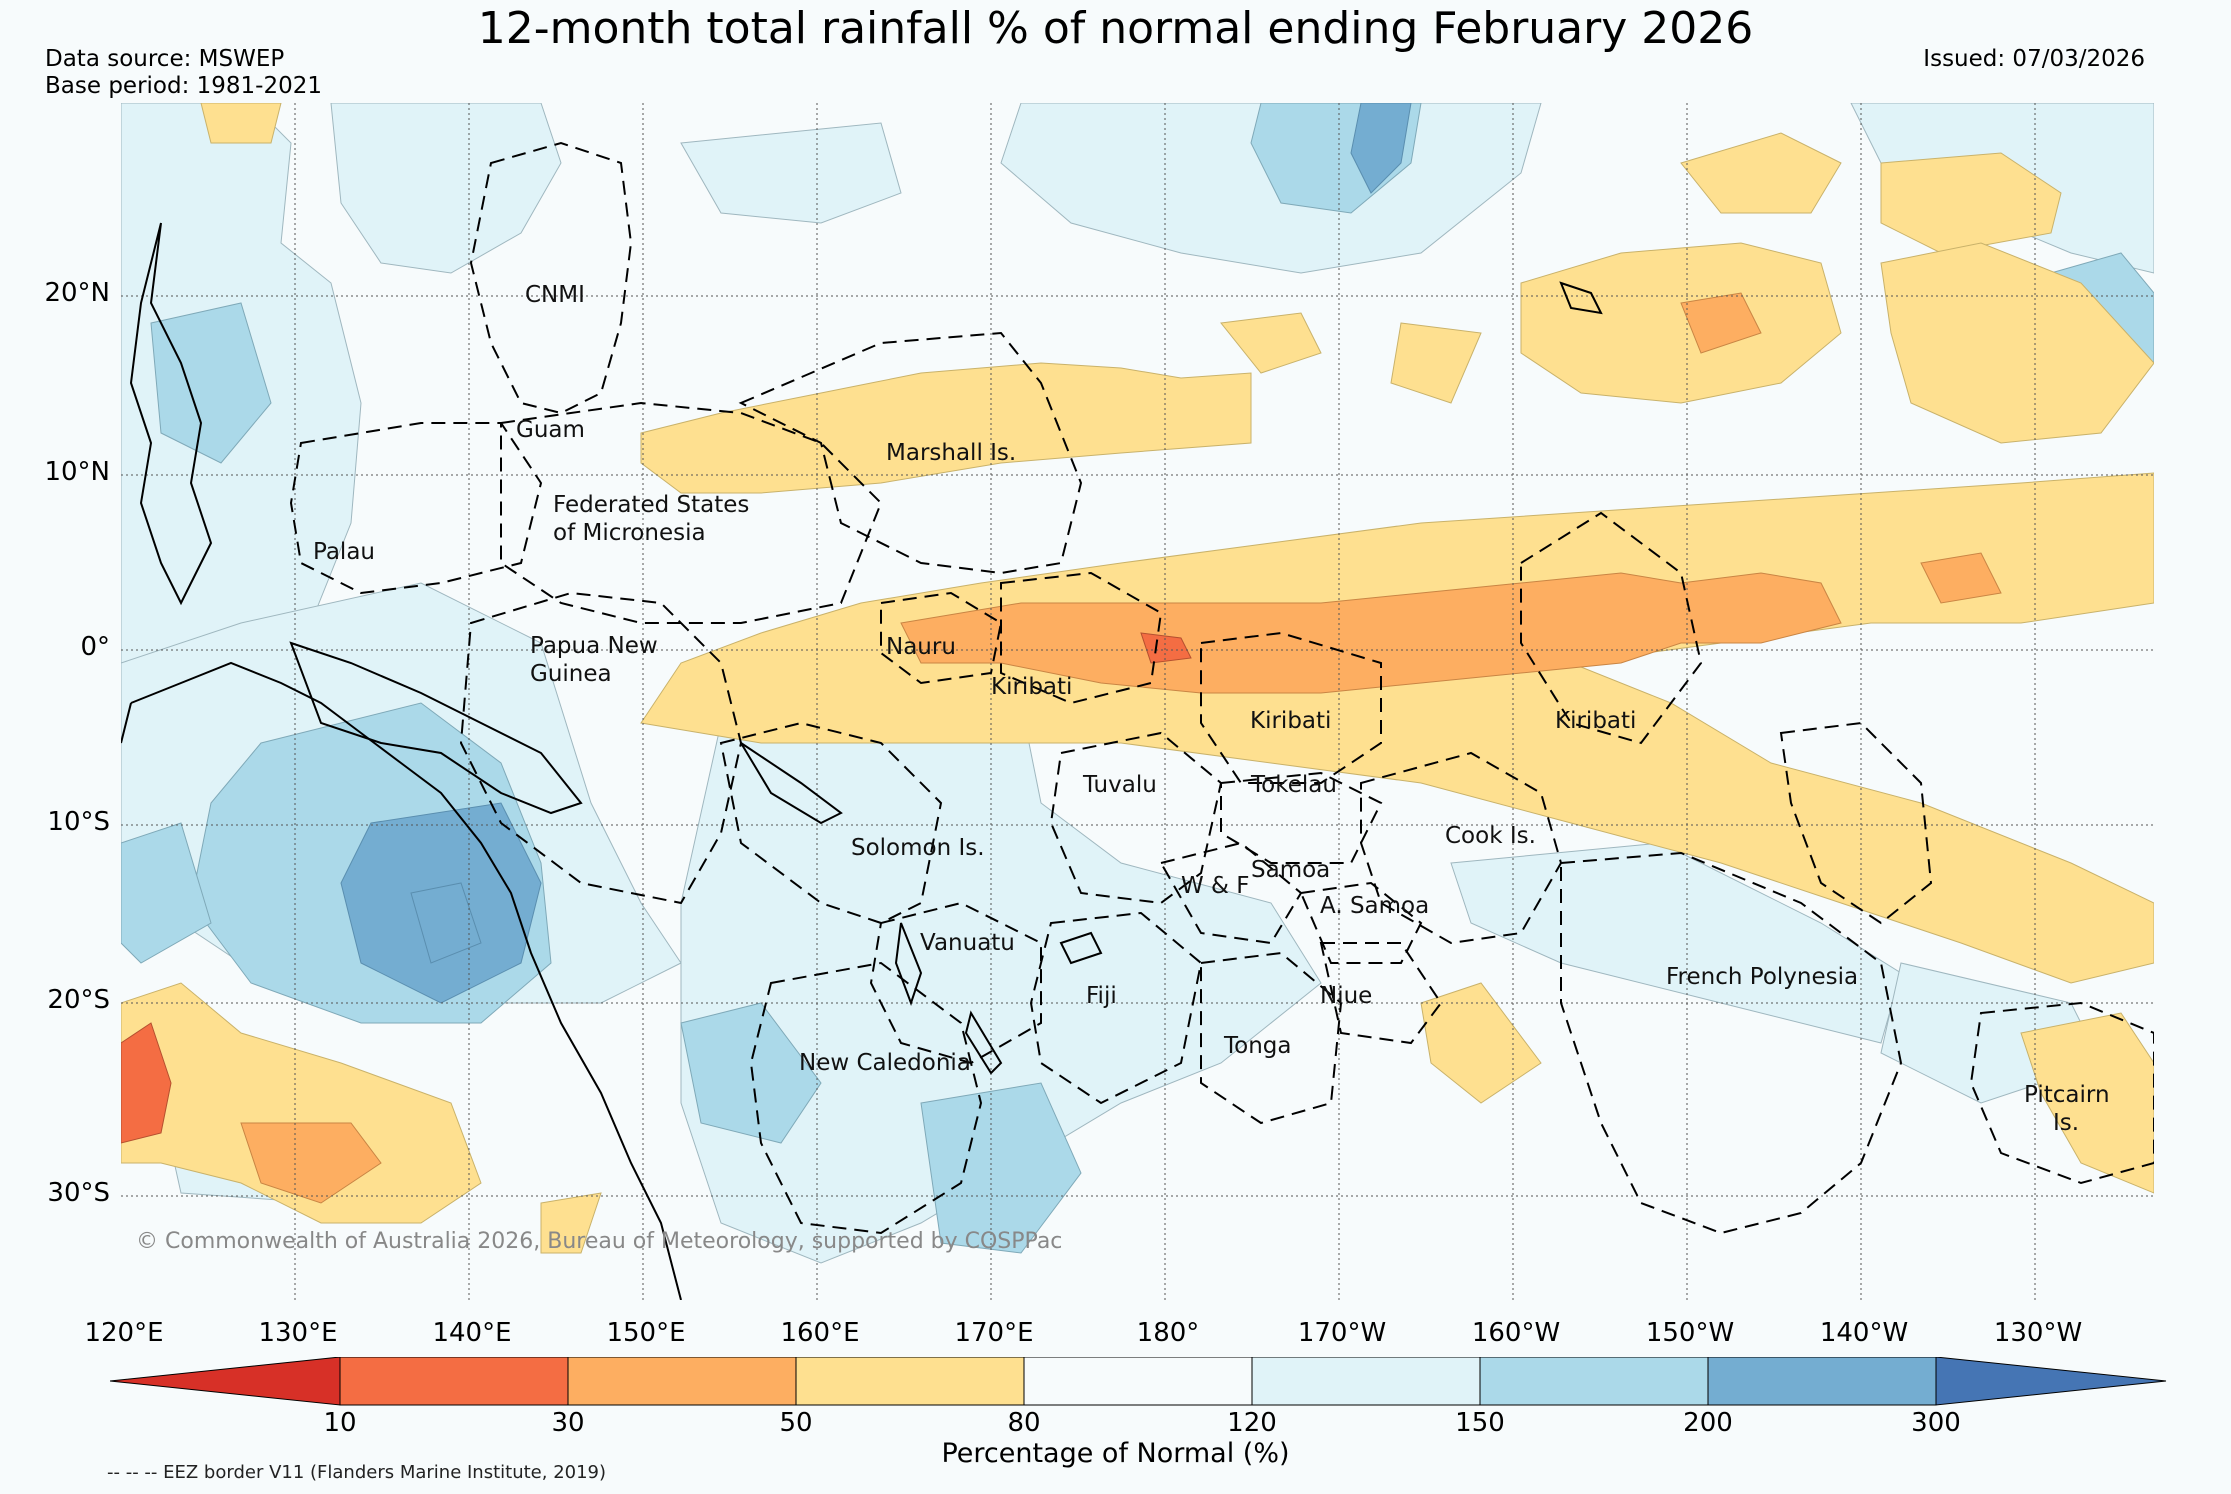 The width and height of the screenshot is (2231, 1494). I want to click on lon-label-170e: 170°E, so click(994, 1333).